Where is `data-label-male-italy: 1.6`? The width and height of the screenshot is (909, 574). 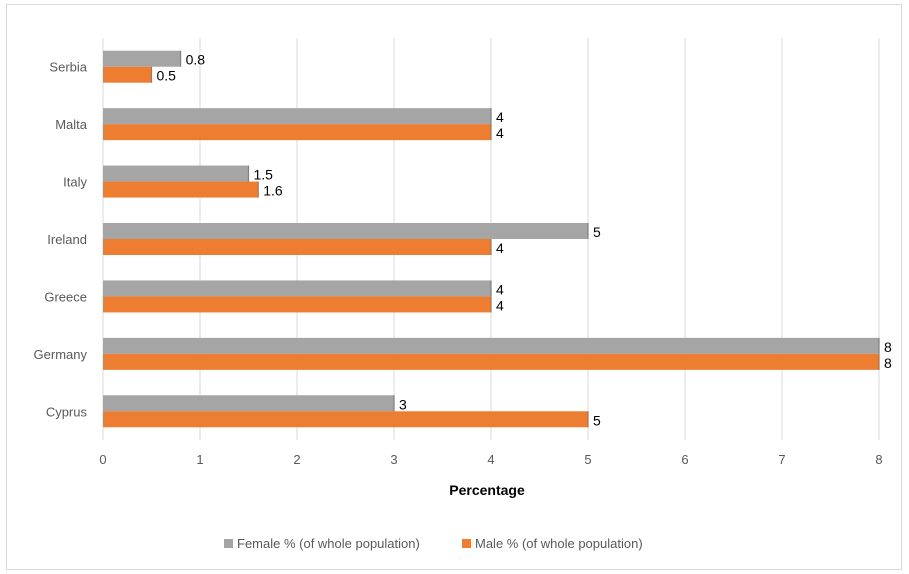
data-label-male-italy: 1.6 is located at coordinates (273, 191).